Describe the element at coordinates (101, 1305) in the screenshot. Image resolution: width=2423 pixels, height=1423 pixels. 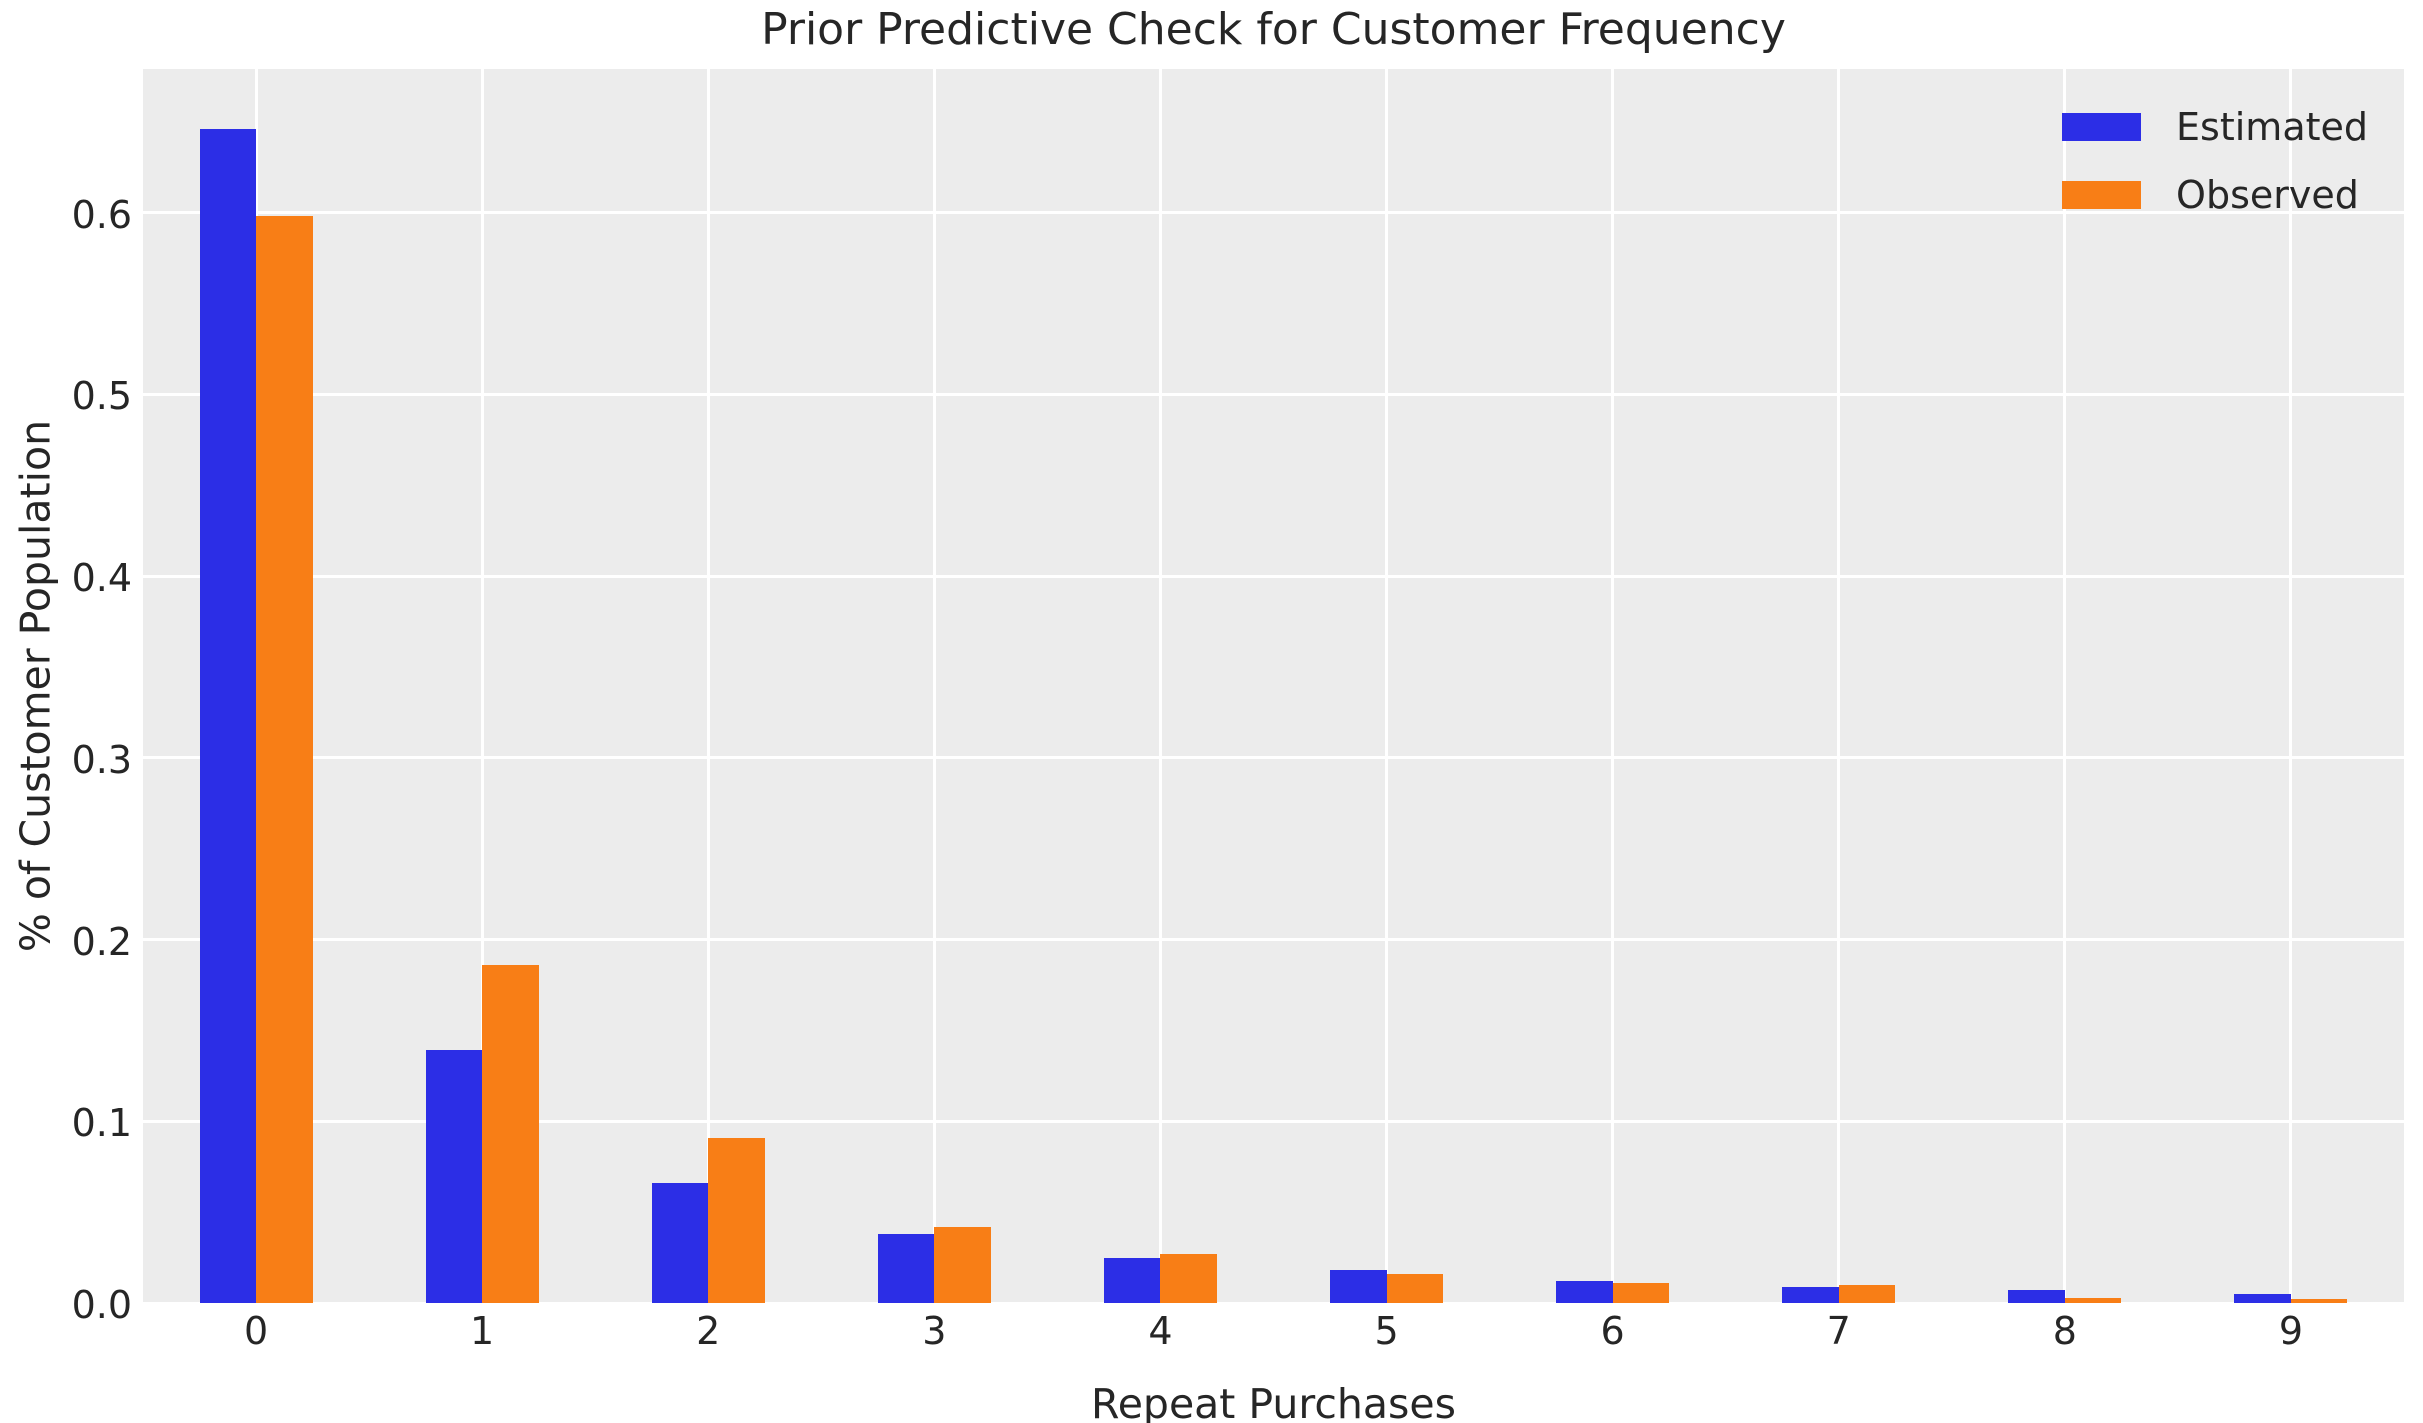
I see `y-tick-label-0.0: 0.0` at that location.